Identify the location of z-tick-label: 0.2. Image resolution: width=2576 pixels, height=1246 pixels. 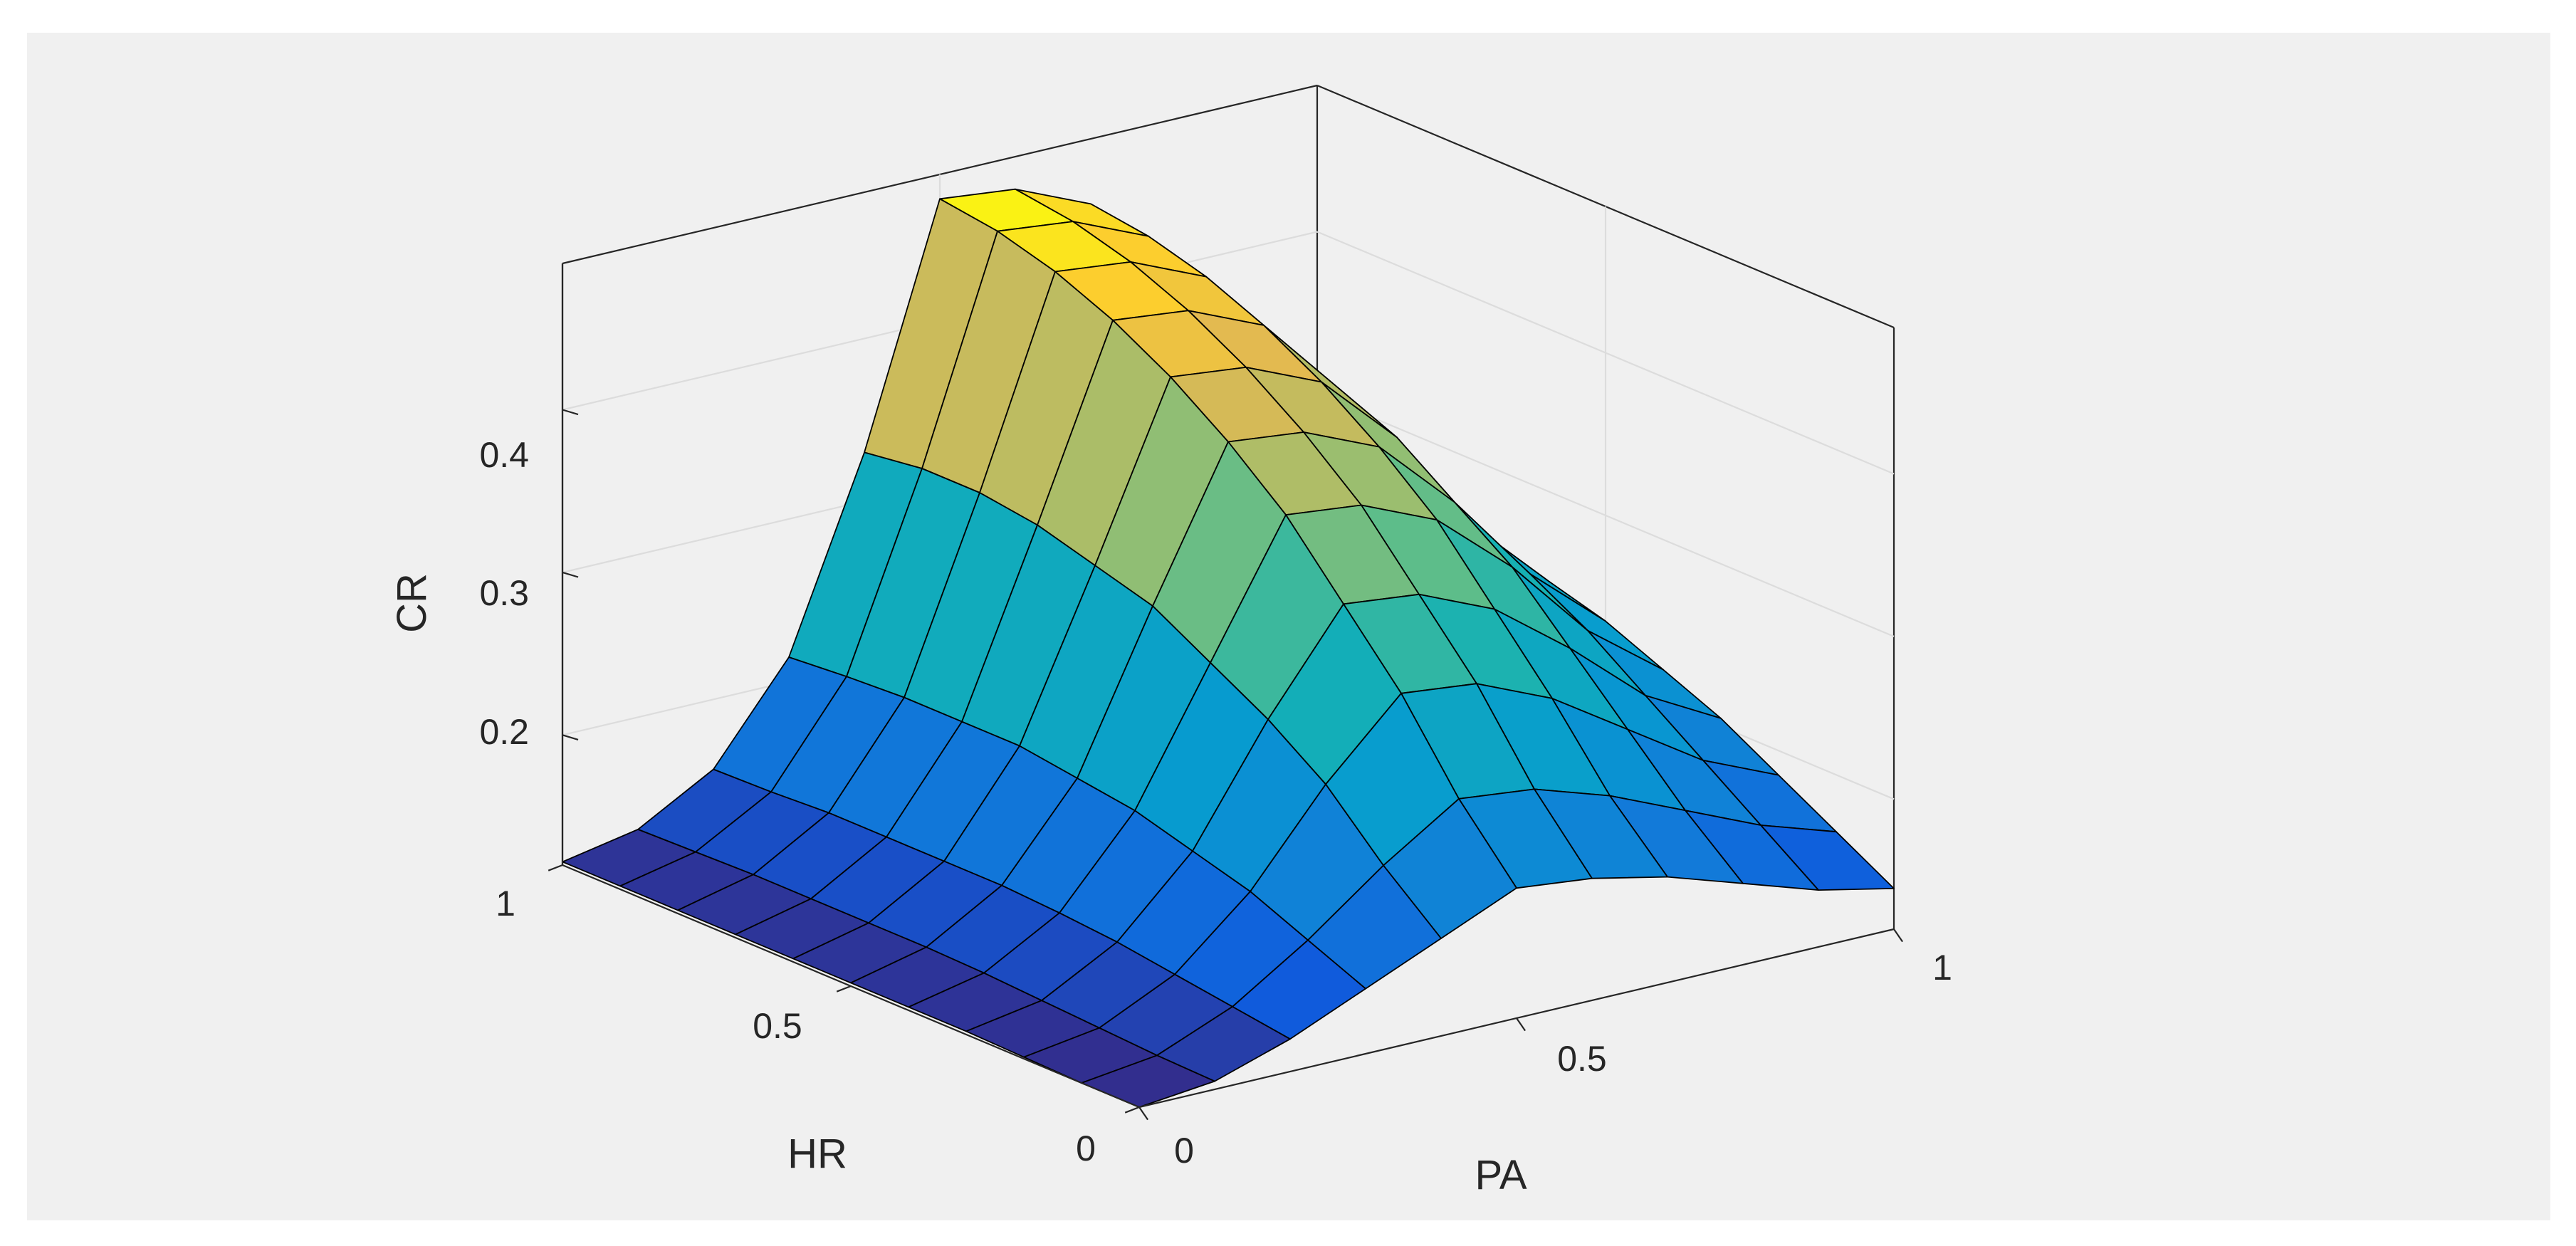
(504, 732).